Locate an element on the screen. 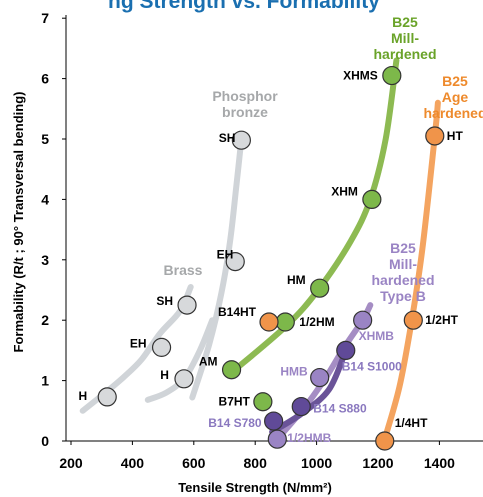 The height and width of the screenshot is (497, 483). y-tick-label: 3 is located at coordinates (45, 260).